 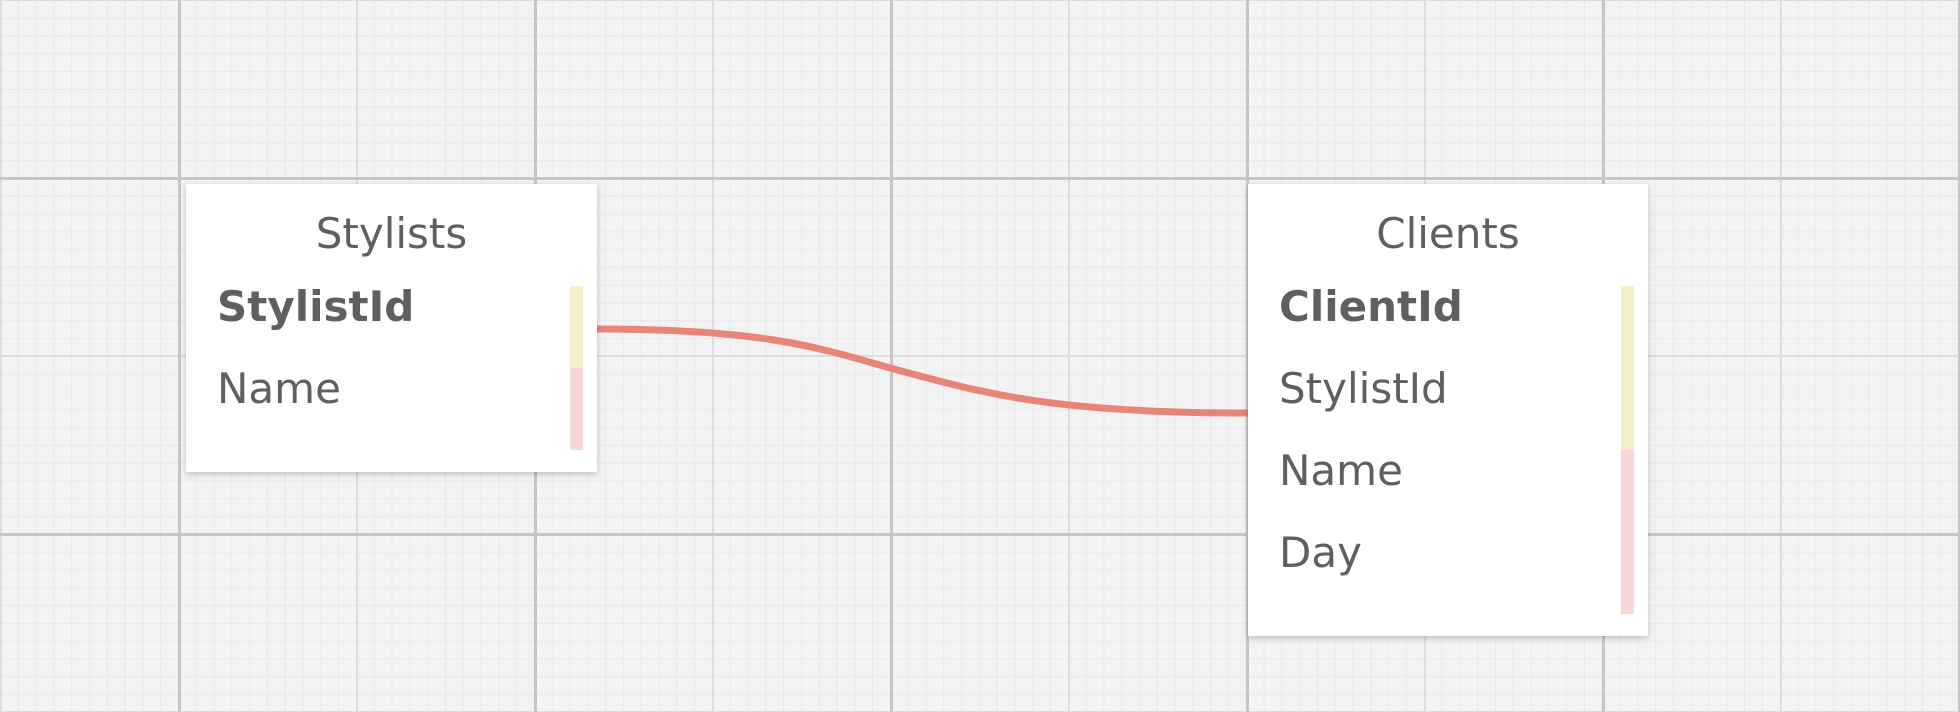 I want to click on table-clients: Clients ClientId StylistId Name Day, so click(x=1448, y=410).